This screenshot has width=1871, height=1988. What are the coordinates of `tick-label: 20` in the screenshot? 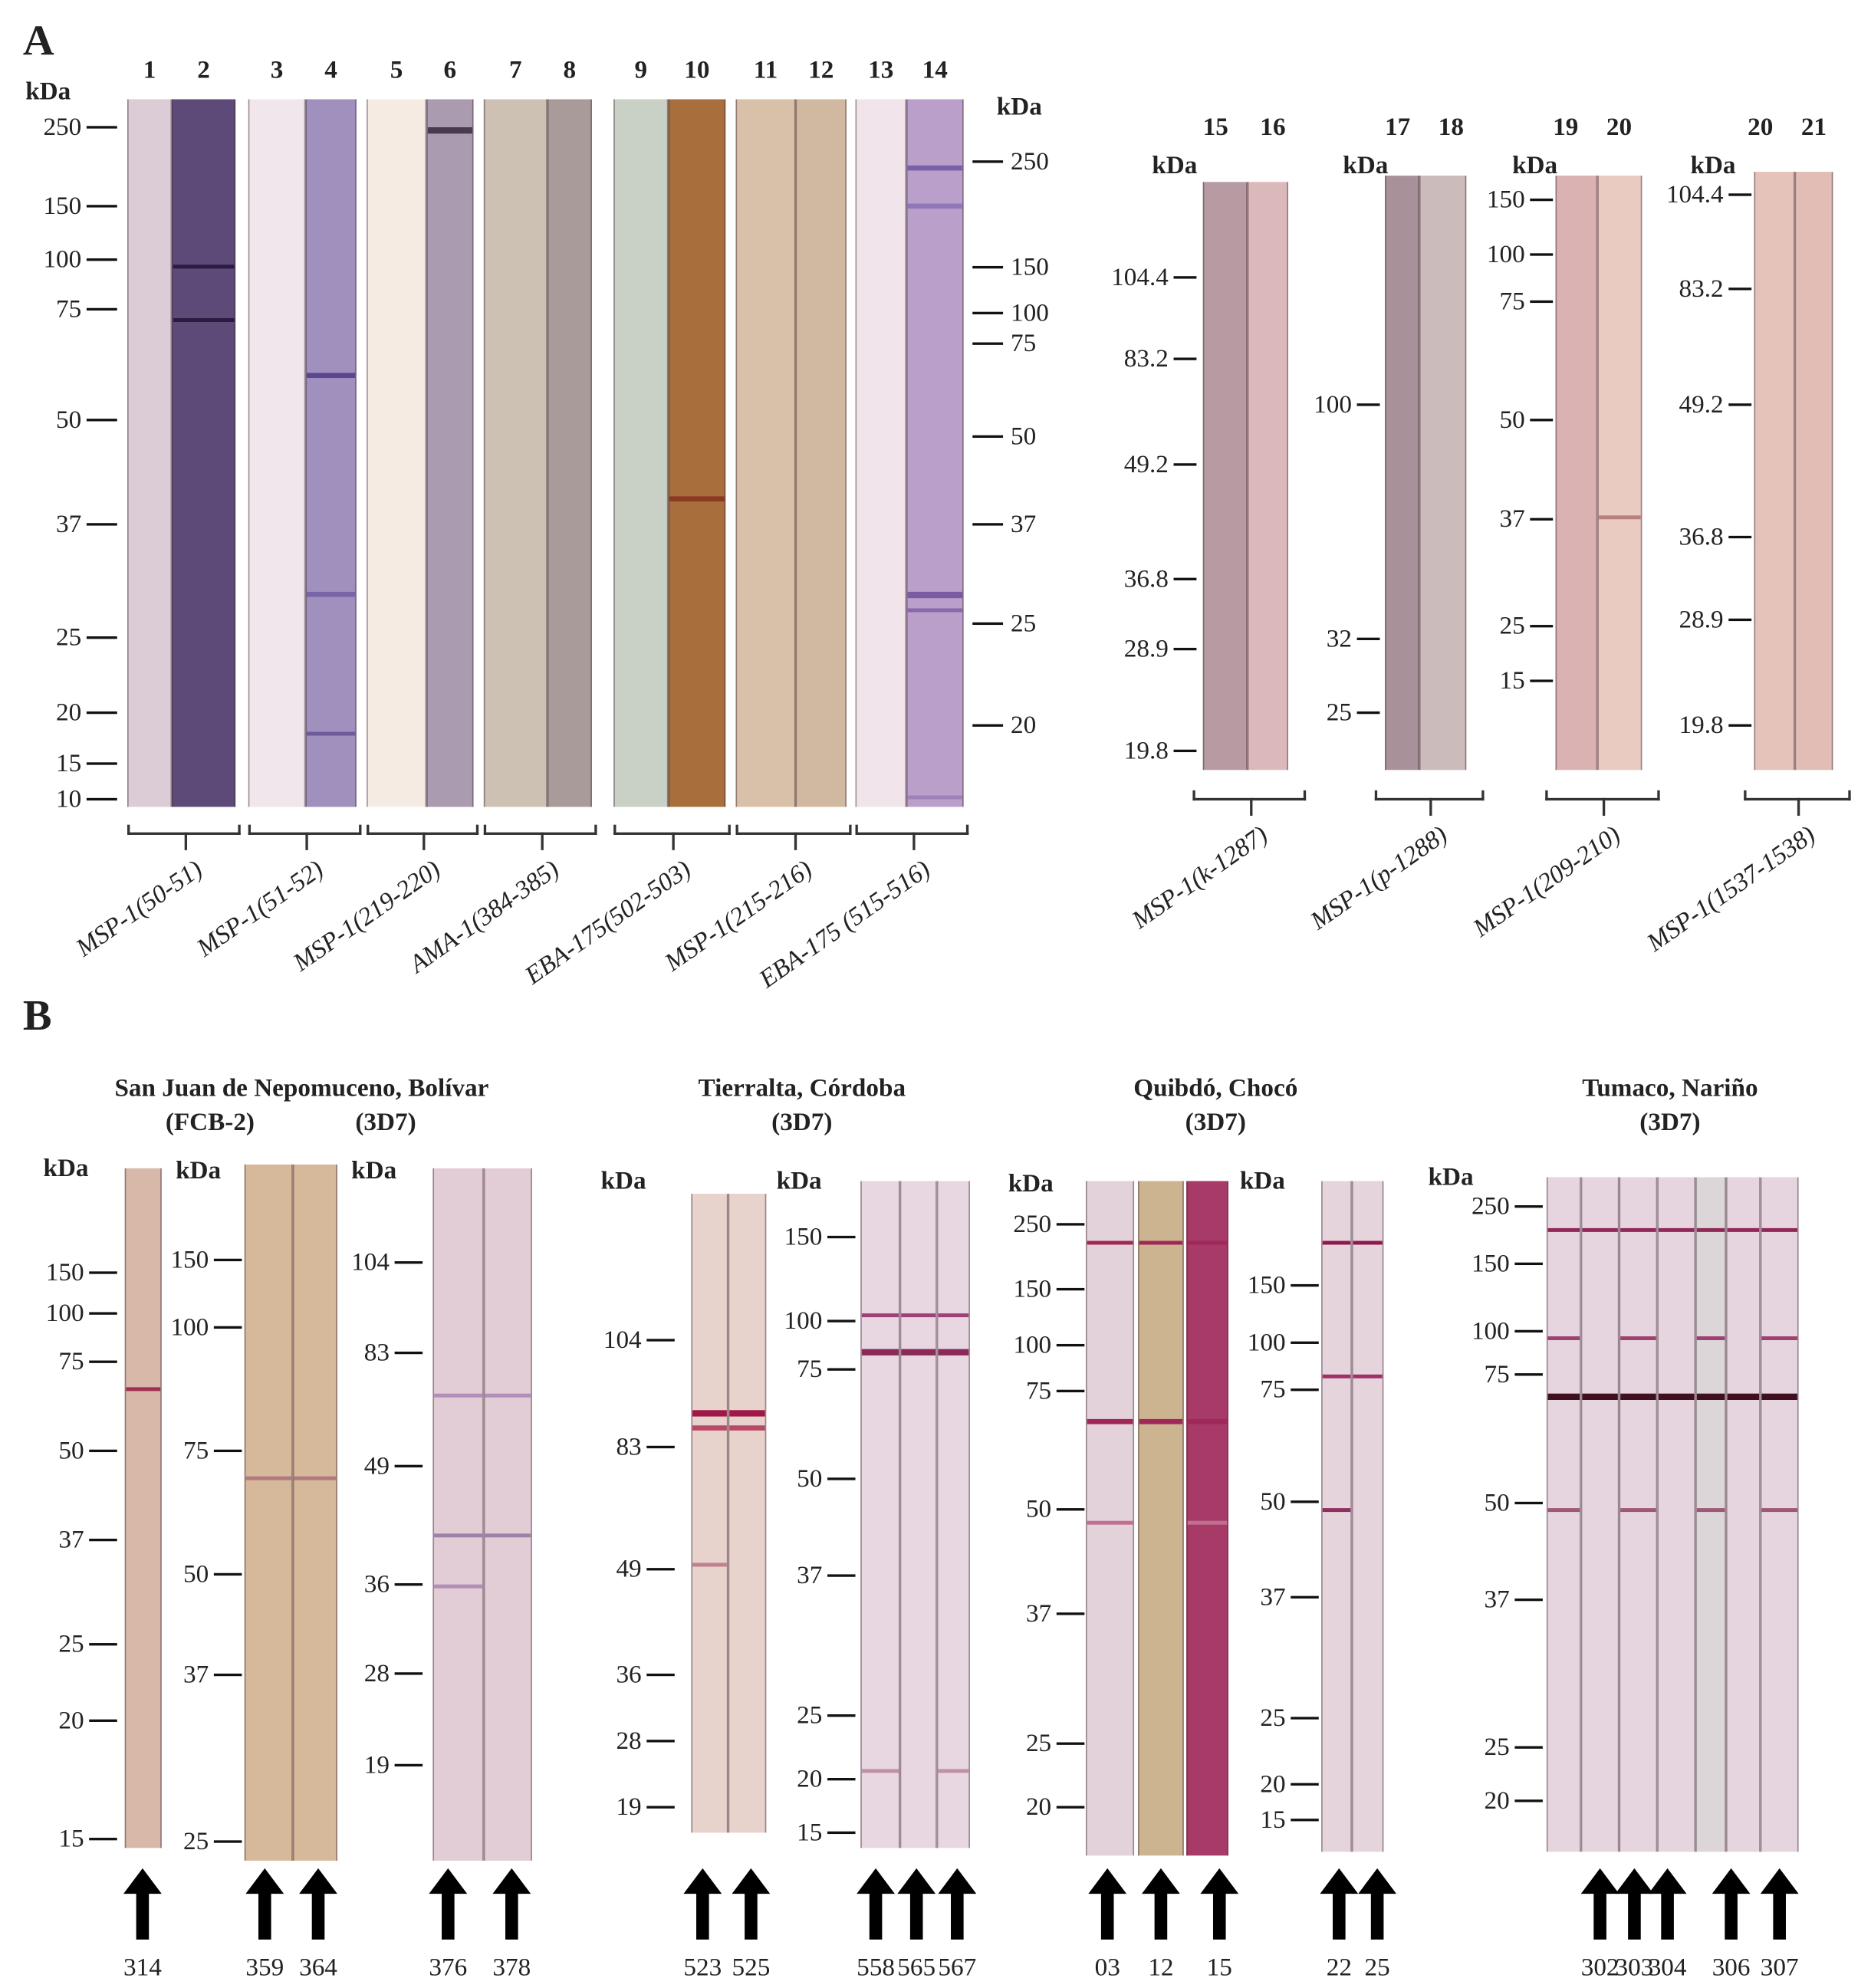 It's located at (1038, 1807).